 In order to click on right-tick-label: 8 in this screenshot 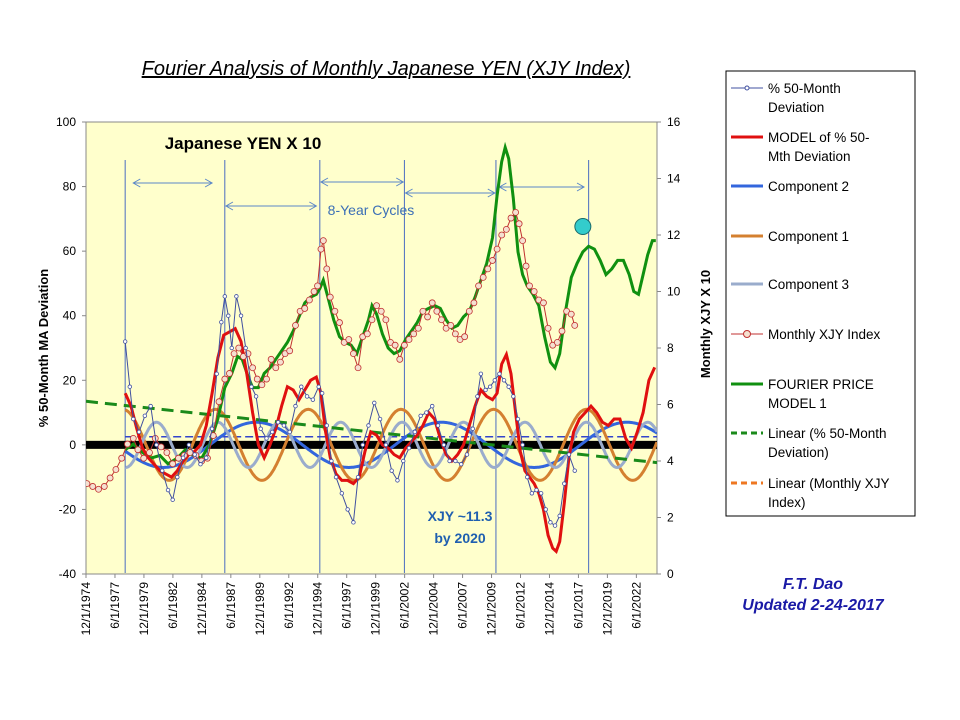, I will do `click(670, 348)`.